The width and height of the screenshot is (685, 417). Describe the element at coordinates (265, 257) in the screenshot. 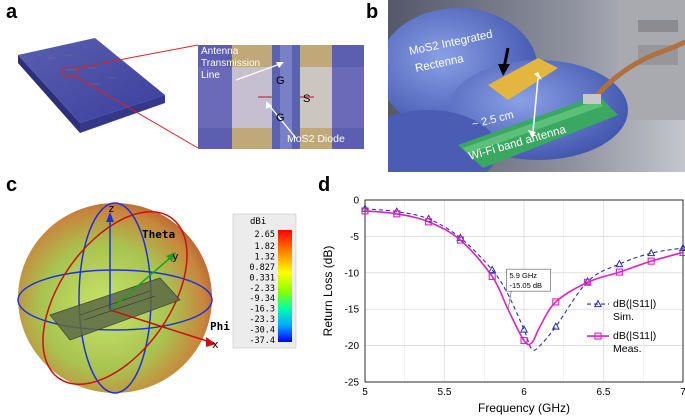

I see `colorbar-tick-label: 1.32` at that location.